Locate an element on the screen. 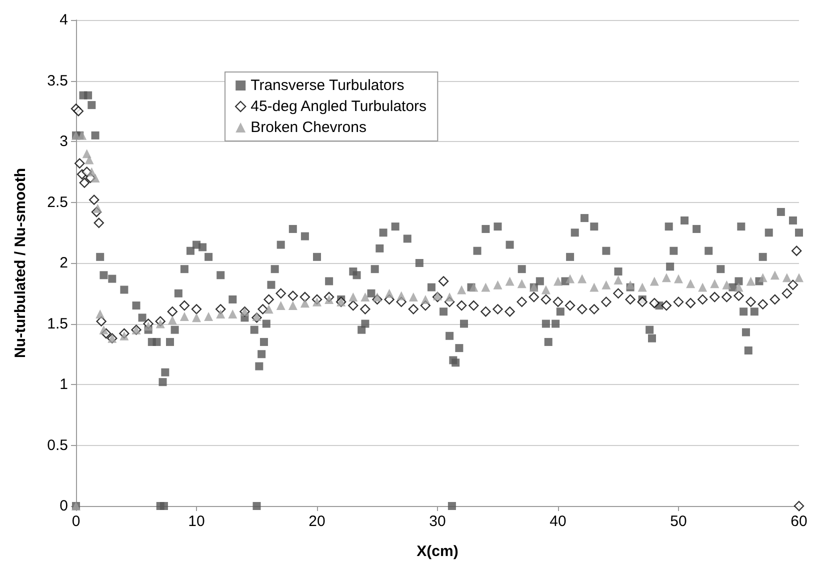  y-tick-label: 4 is located at coordinates (64, 20).